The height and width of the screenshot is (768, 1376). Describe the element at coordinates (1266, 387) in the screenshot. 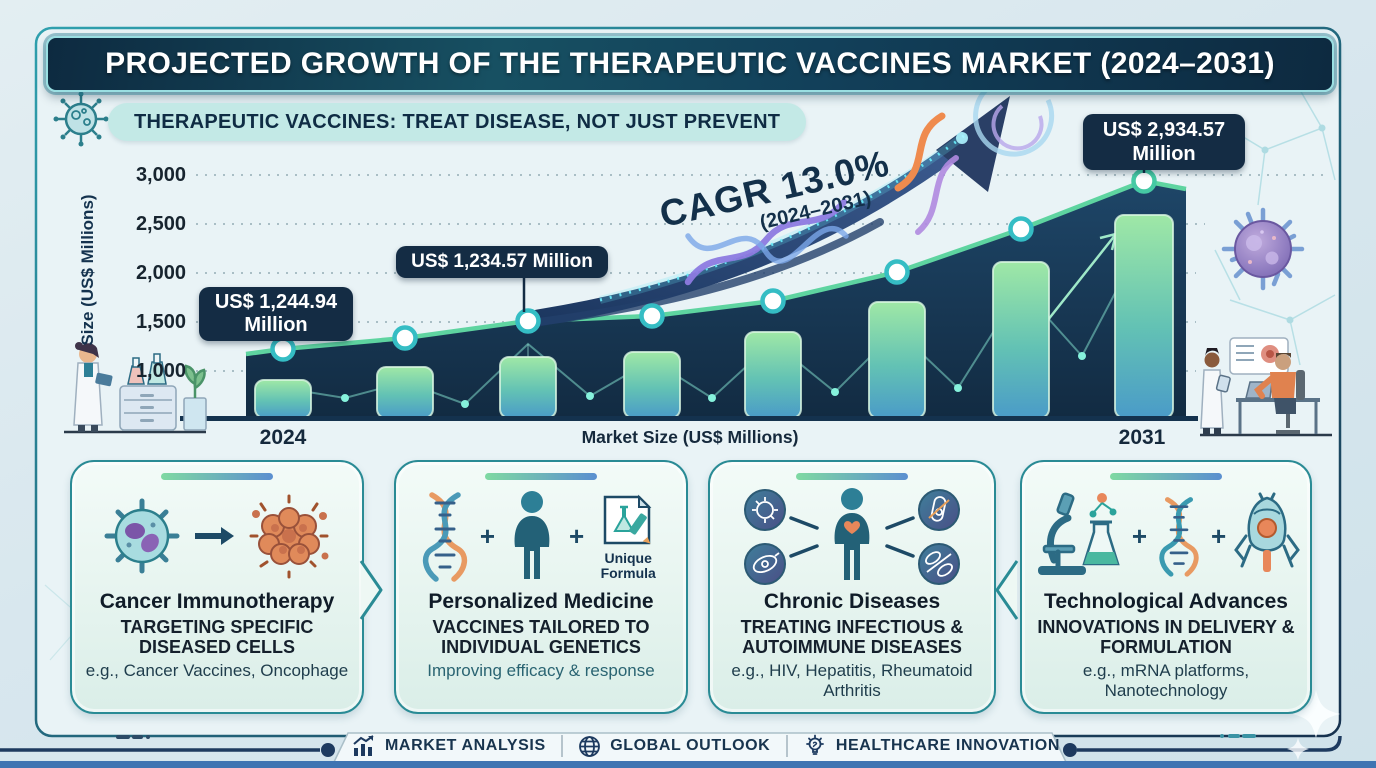

I see `doctor-patient-illustration` at that location.